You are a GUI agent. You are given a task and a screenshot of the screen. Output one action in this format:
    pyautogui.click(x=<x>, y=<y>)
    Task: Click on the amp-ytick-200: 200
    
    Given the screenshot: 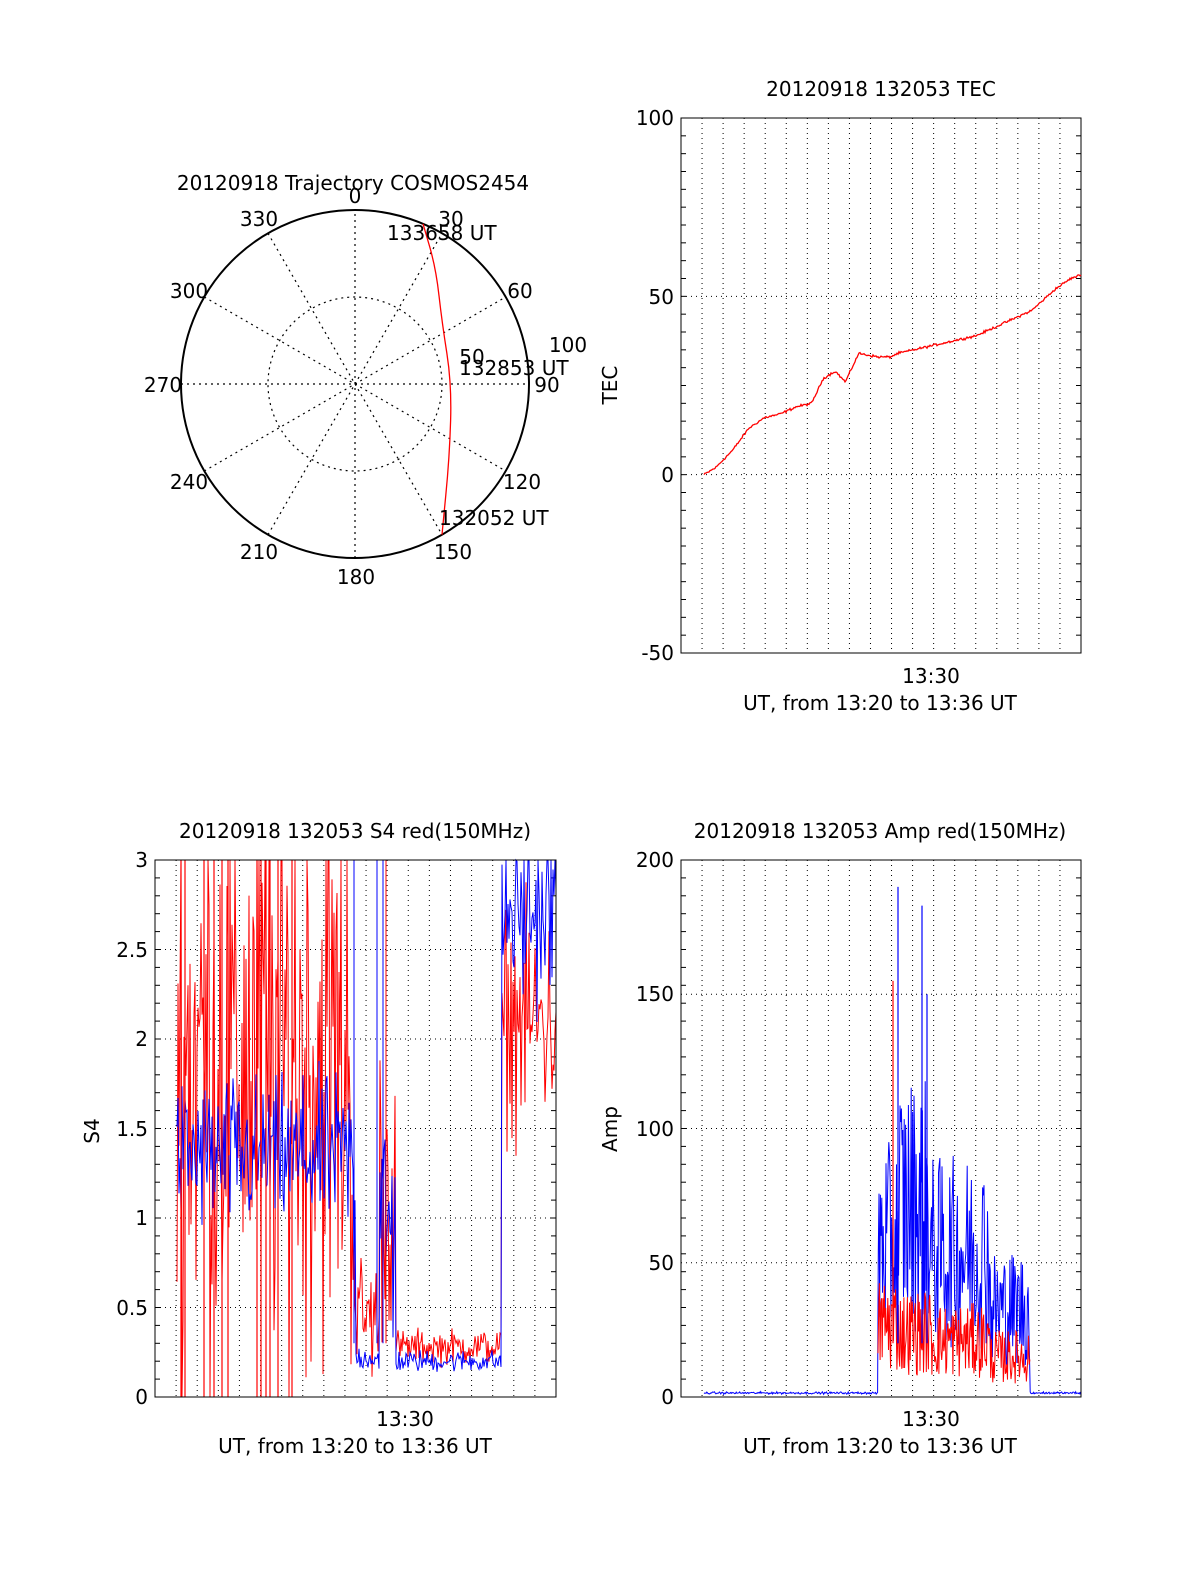 What is the action you would take?
    pyautogui.click(x=655, y=860)
    